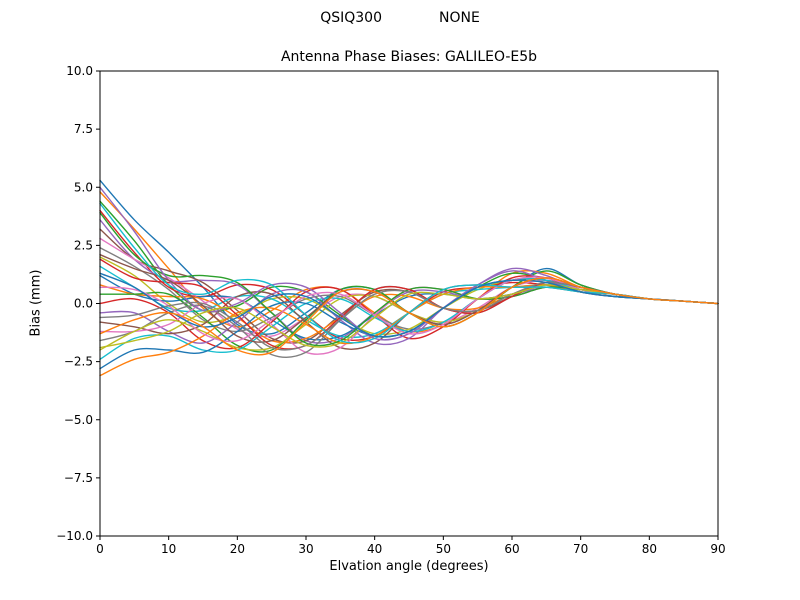 This screenshot has width=800, height=600. I want to click on x-tick-label: 60, so click(511, 549).